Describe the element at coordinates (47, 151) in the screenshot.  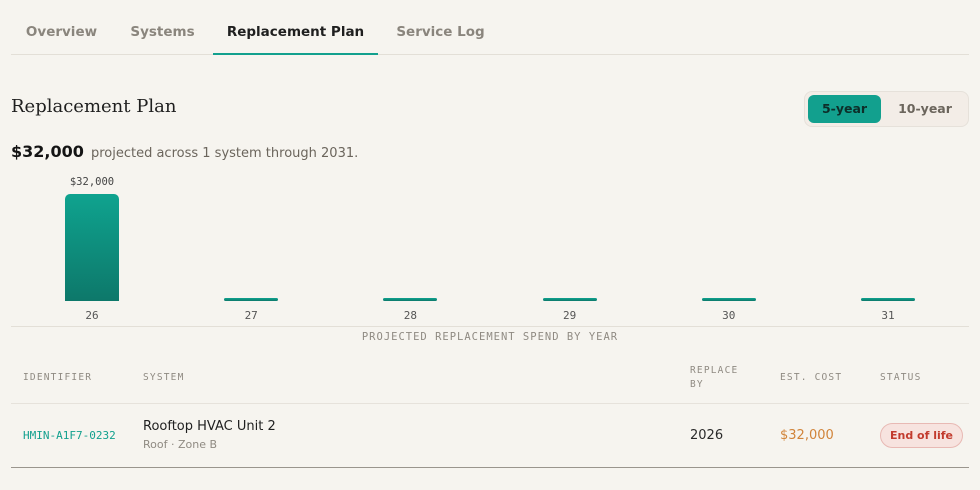
I see `summary-amount: $32,000` at that location.